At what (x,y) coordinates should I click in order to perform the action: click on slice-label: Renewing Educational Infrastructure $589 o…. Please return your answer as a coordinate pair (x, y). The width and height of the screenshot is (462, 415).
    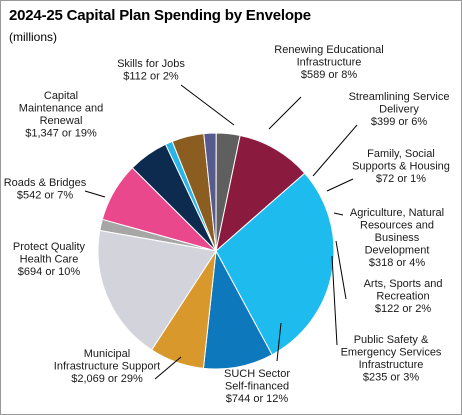
    Looking at the image, I should click on (328, 62).